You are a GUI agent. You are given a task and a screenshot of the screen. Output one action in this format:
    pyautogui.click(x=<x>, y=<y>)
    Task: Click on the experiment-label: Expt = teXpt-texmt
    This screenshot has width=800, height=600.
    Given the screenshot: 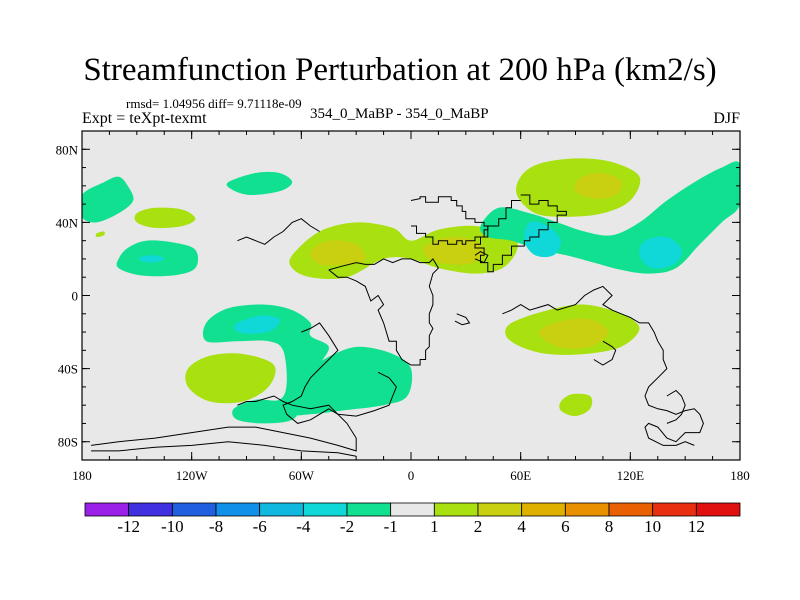 What is the action you would take?
    pyautogui.click(x=144, y=118)
    